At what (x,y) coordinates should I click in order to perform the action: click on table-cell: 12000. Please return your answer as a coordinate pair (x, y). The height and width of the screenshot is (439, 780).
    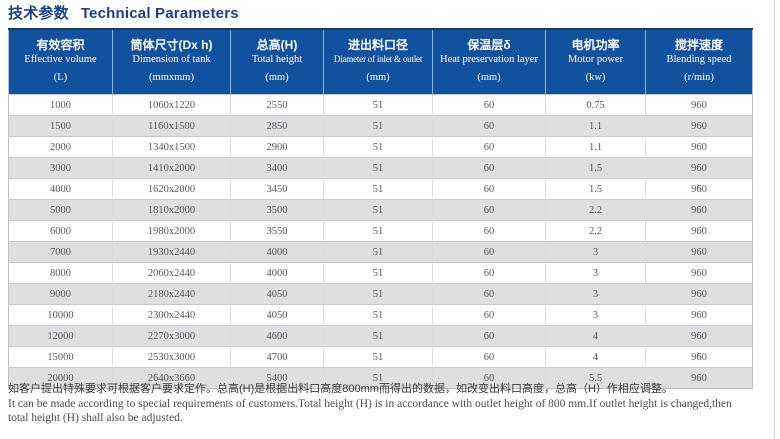
    Looking at the image, I should click on (60, 336).